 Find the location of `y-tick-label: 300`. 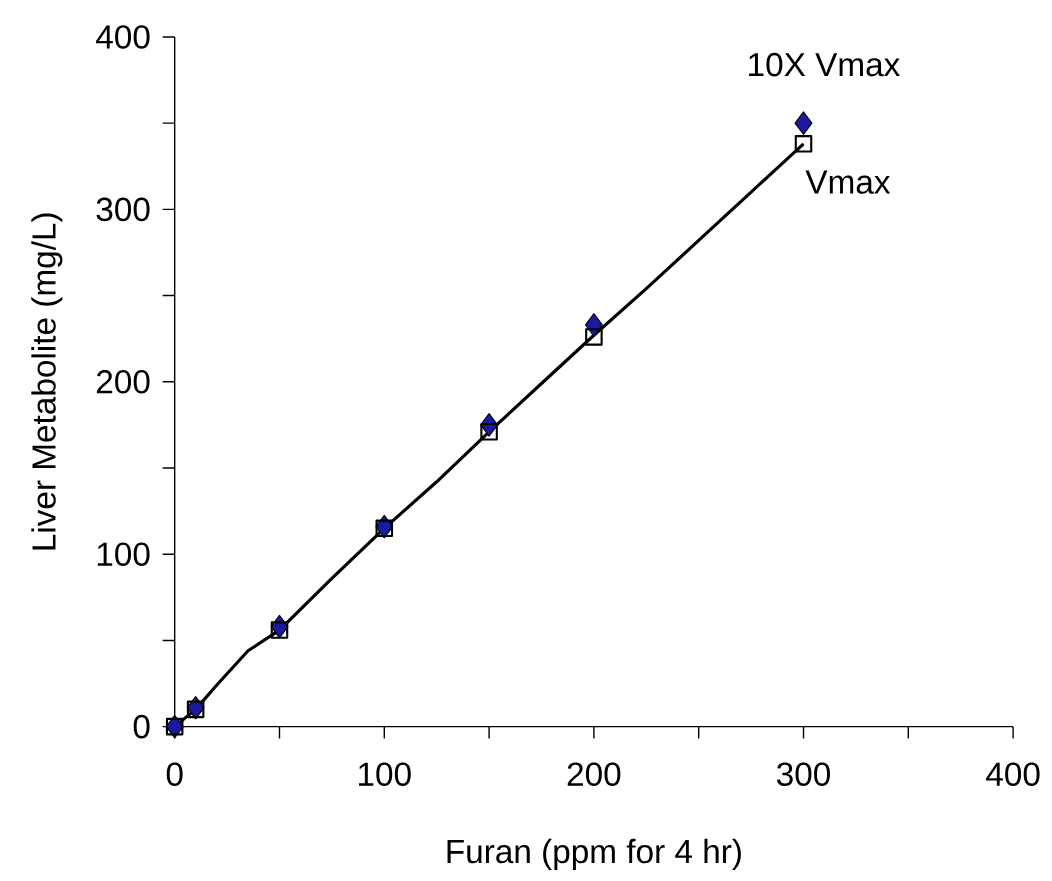

y-tick-label: 300 is located at coordinates (123, 209).